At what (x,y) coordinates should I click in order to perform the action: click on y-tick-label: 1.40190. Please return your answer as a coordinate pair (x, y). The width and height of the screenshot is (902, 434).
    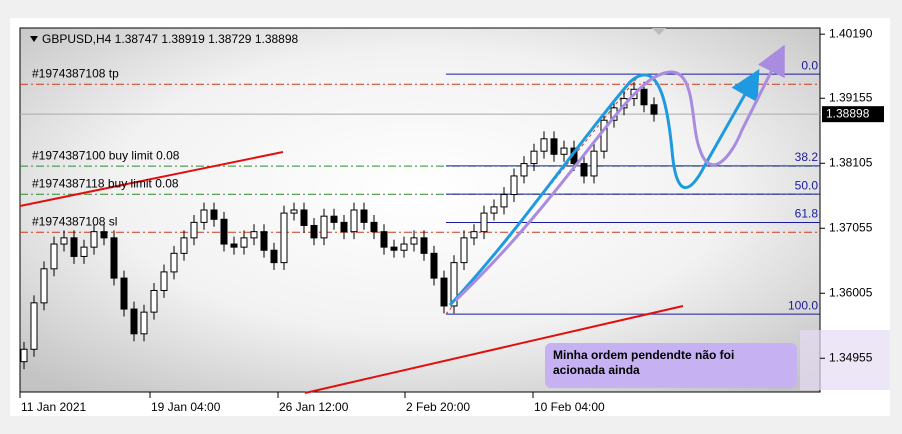
    Looking at the image, I should click on (851, 33).